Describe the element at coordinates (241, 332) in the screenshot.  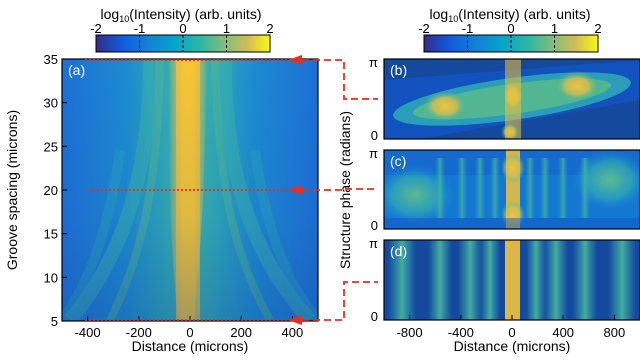
I see `panel-a-xtick-label: 200` at that location.